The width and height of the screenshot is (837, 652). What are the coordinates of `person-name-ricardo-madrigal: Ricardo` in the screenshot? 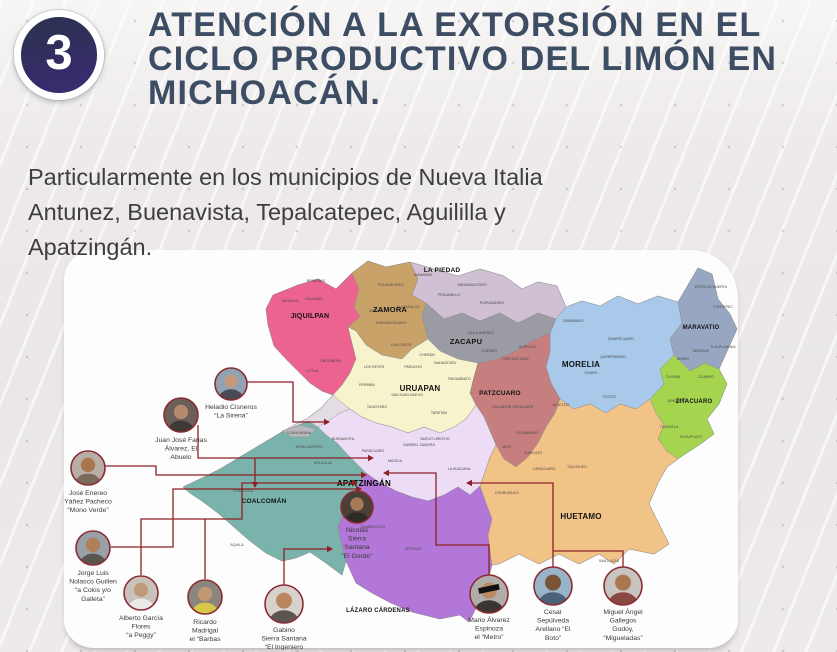 It's located at (205, 622).